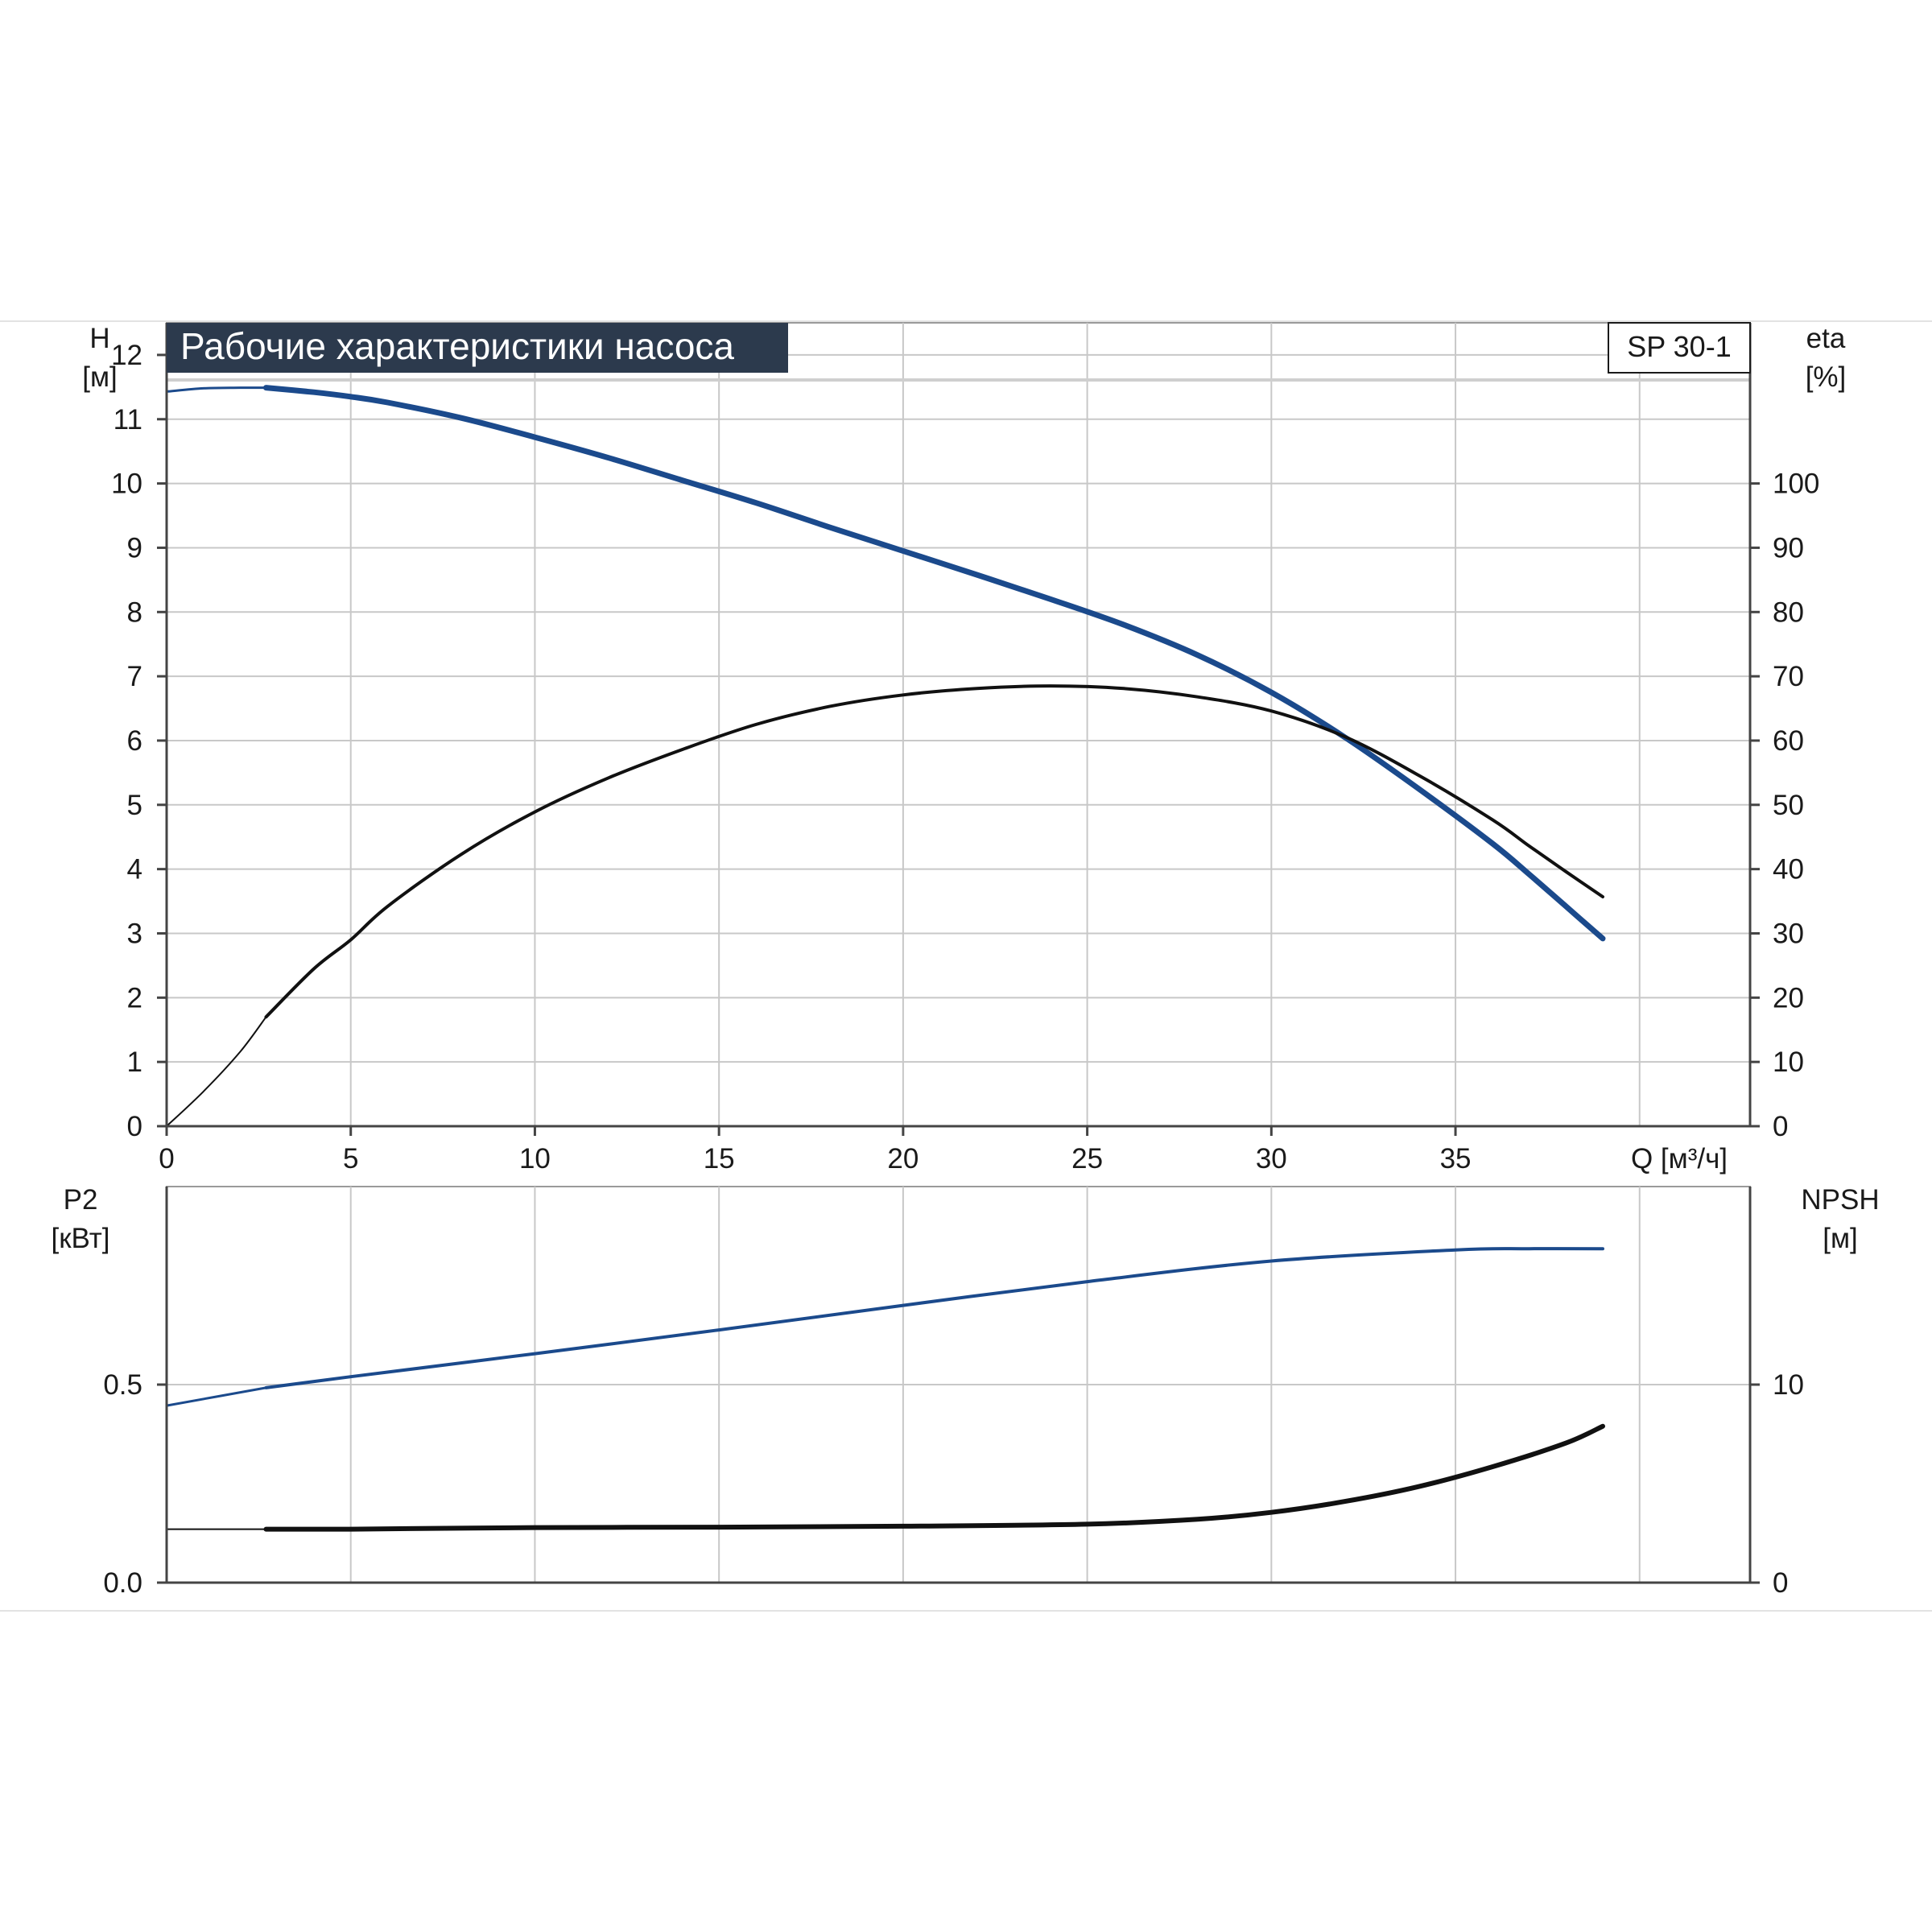 The width and height of the screenshot is (1932, 1932). Describe the element at coordinates (934, 1318) in the screenshot. I see `power-chart-series-P2` at that location.